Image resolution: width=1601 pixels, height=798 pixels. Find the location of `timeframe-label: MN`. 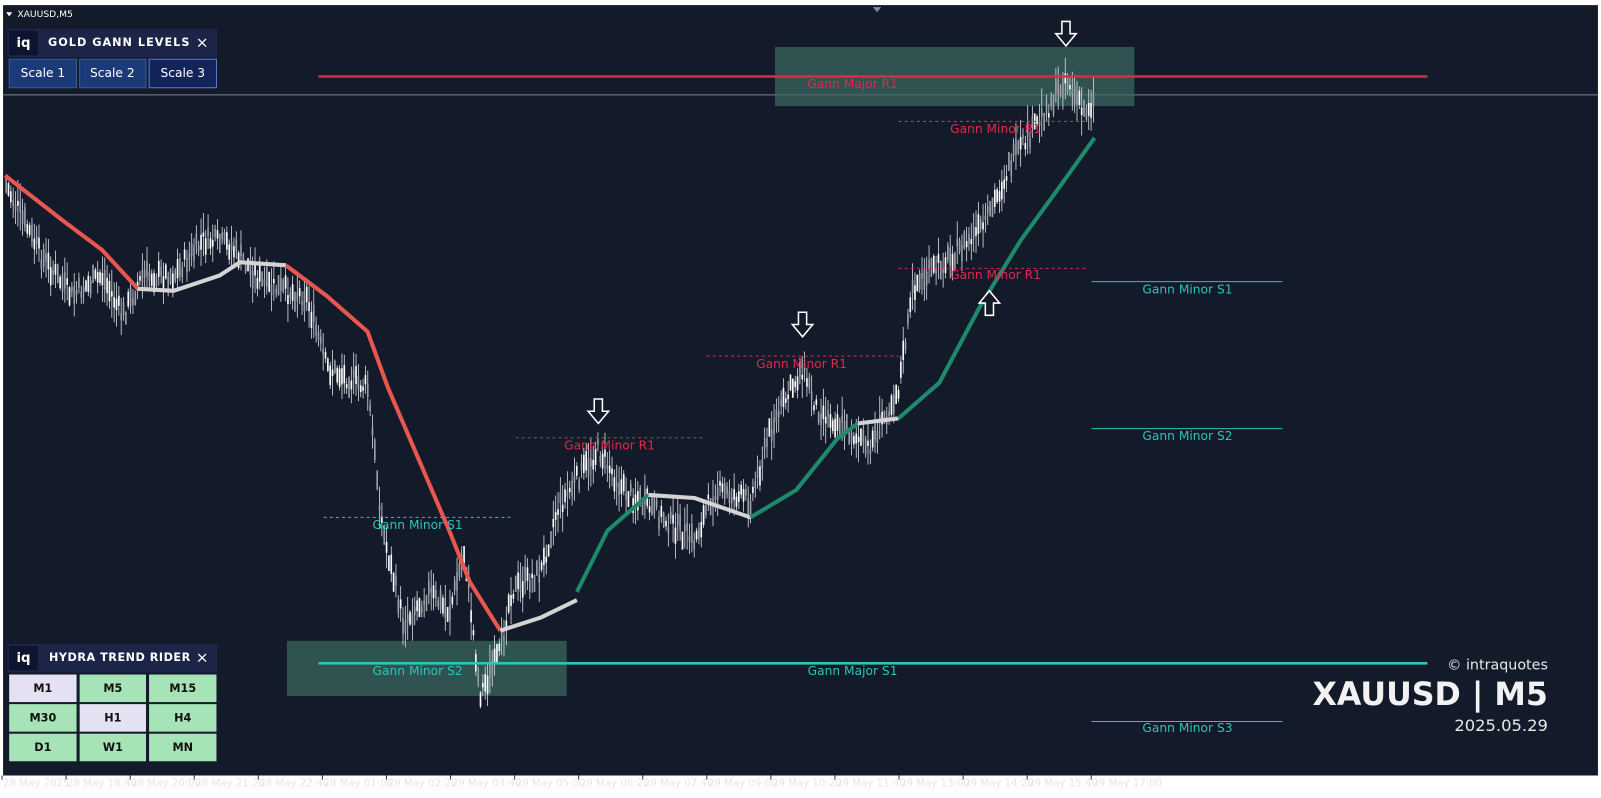

timeframe-label: MN is located at coordinates (182, 747).